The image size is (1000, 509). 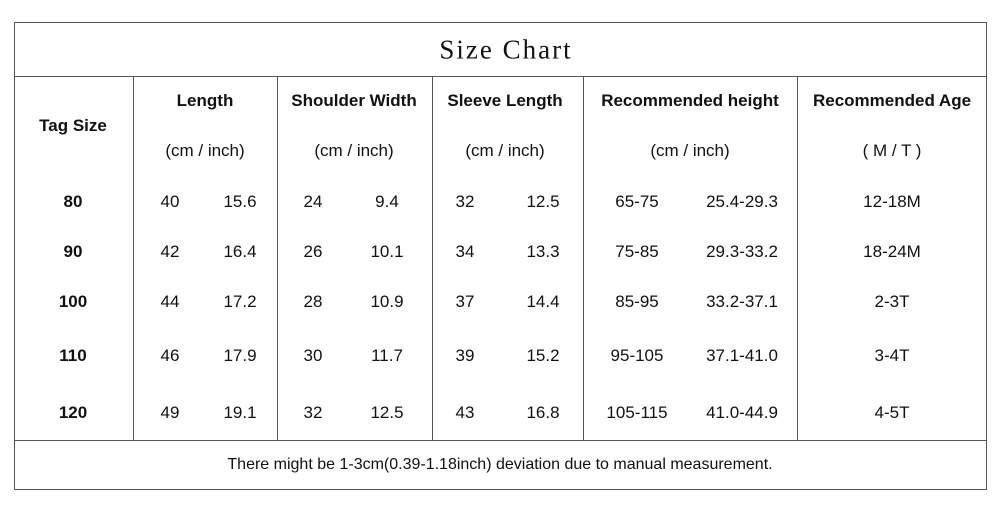 I want to click on column-header: Shoulder Width, so click(x=354, y=100).